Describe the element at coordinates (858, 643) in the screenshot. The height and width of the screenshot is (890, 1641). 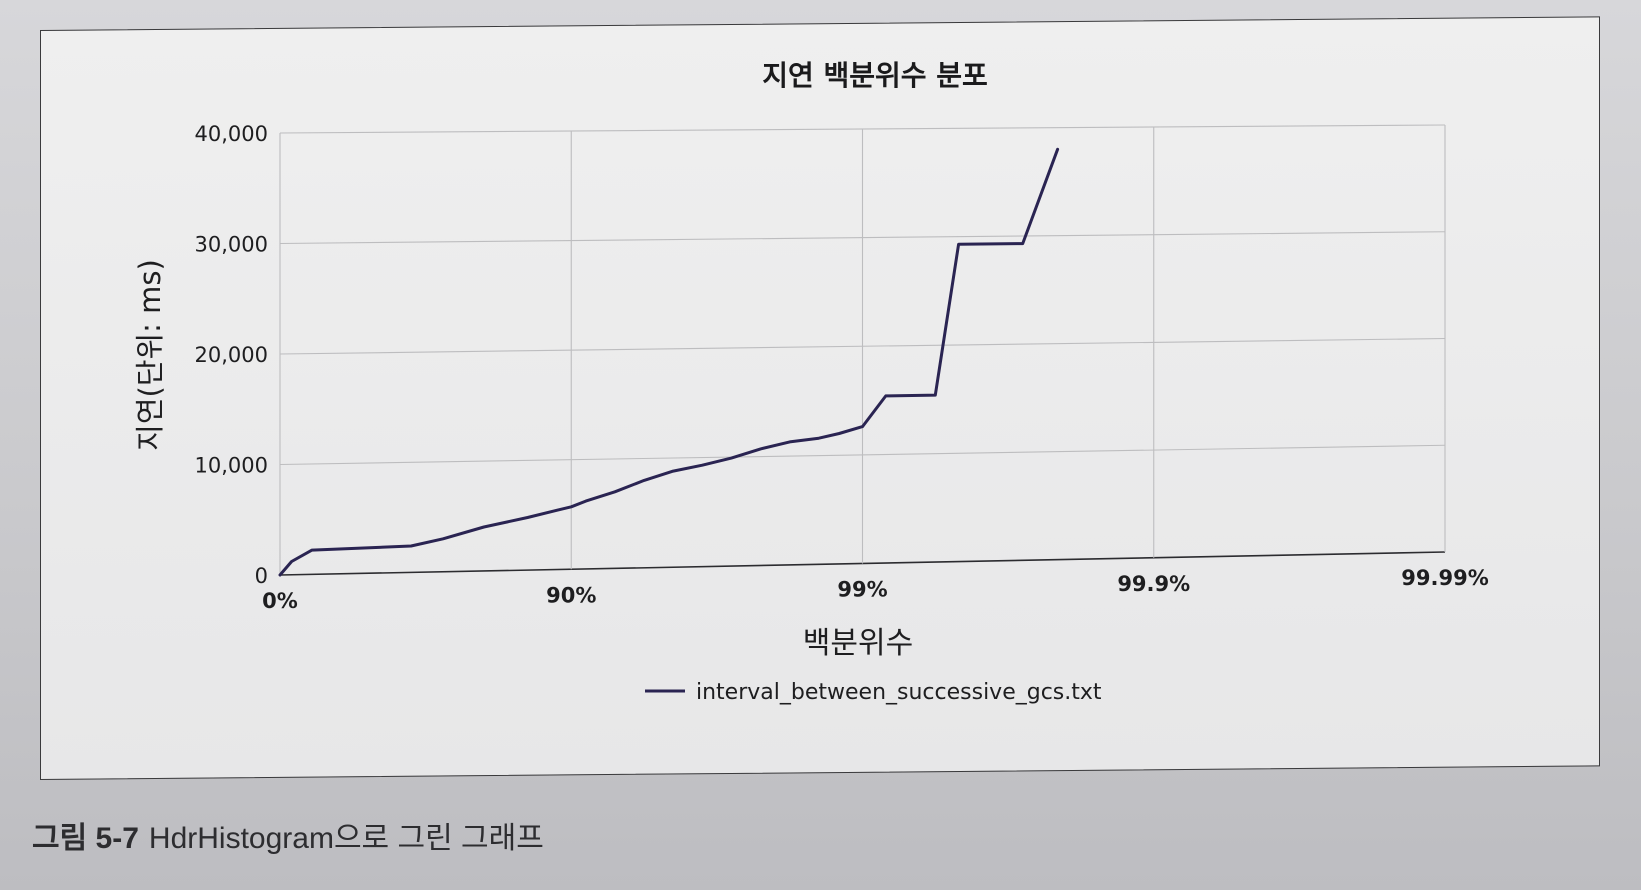
I see `x-axis-label: 백분위수` at that location.